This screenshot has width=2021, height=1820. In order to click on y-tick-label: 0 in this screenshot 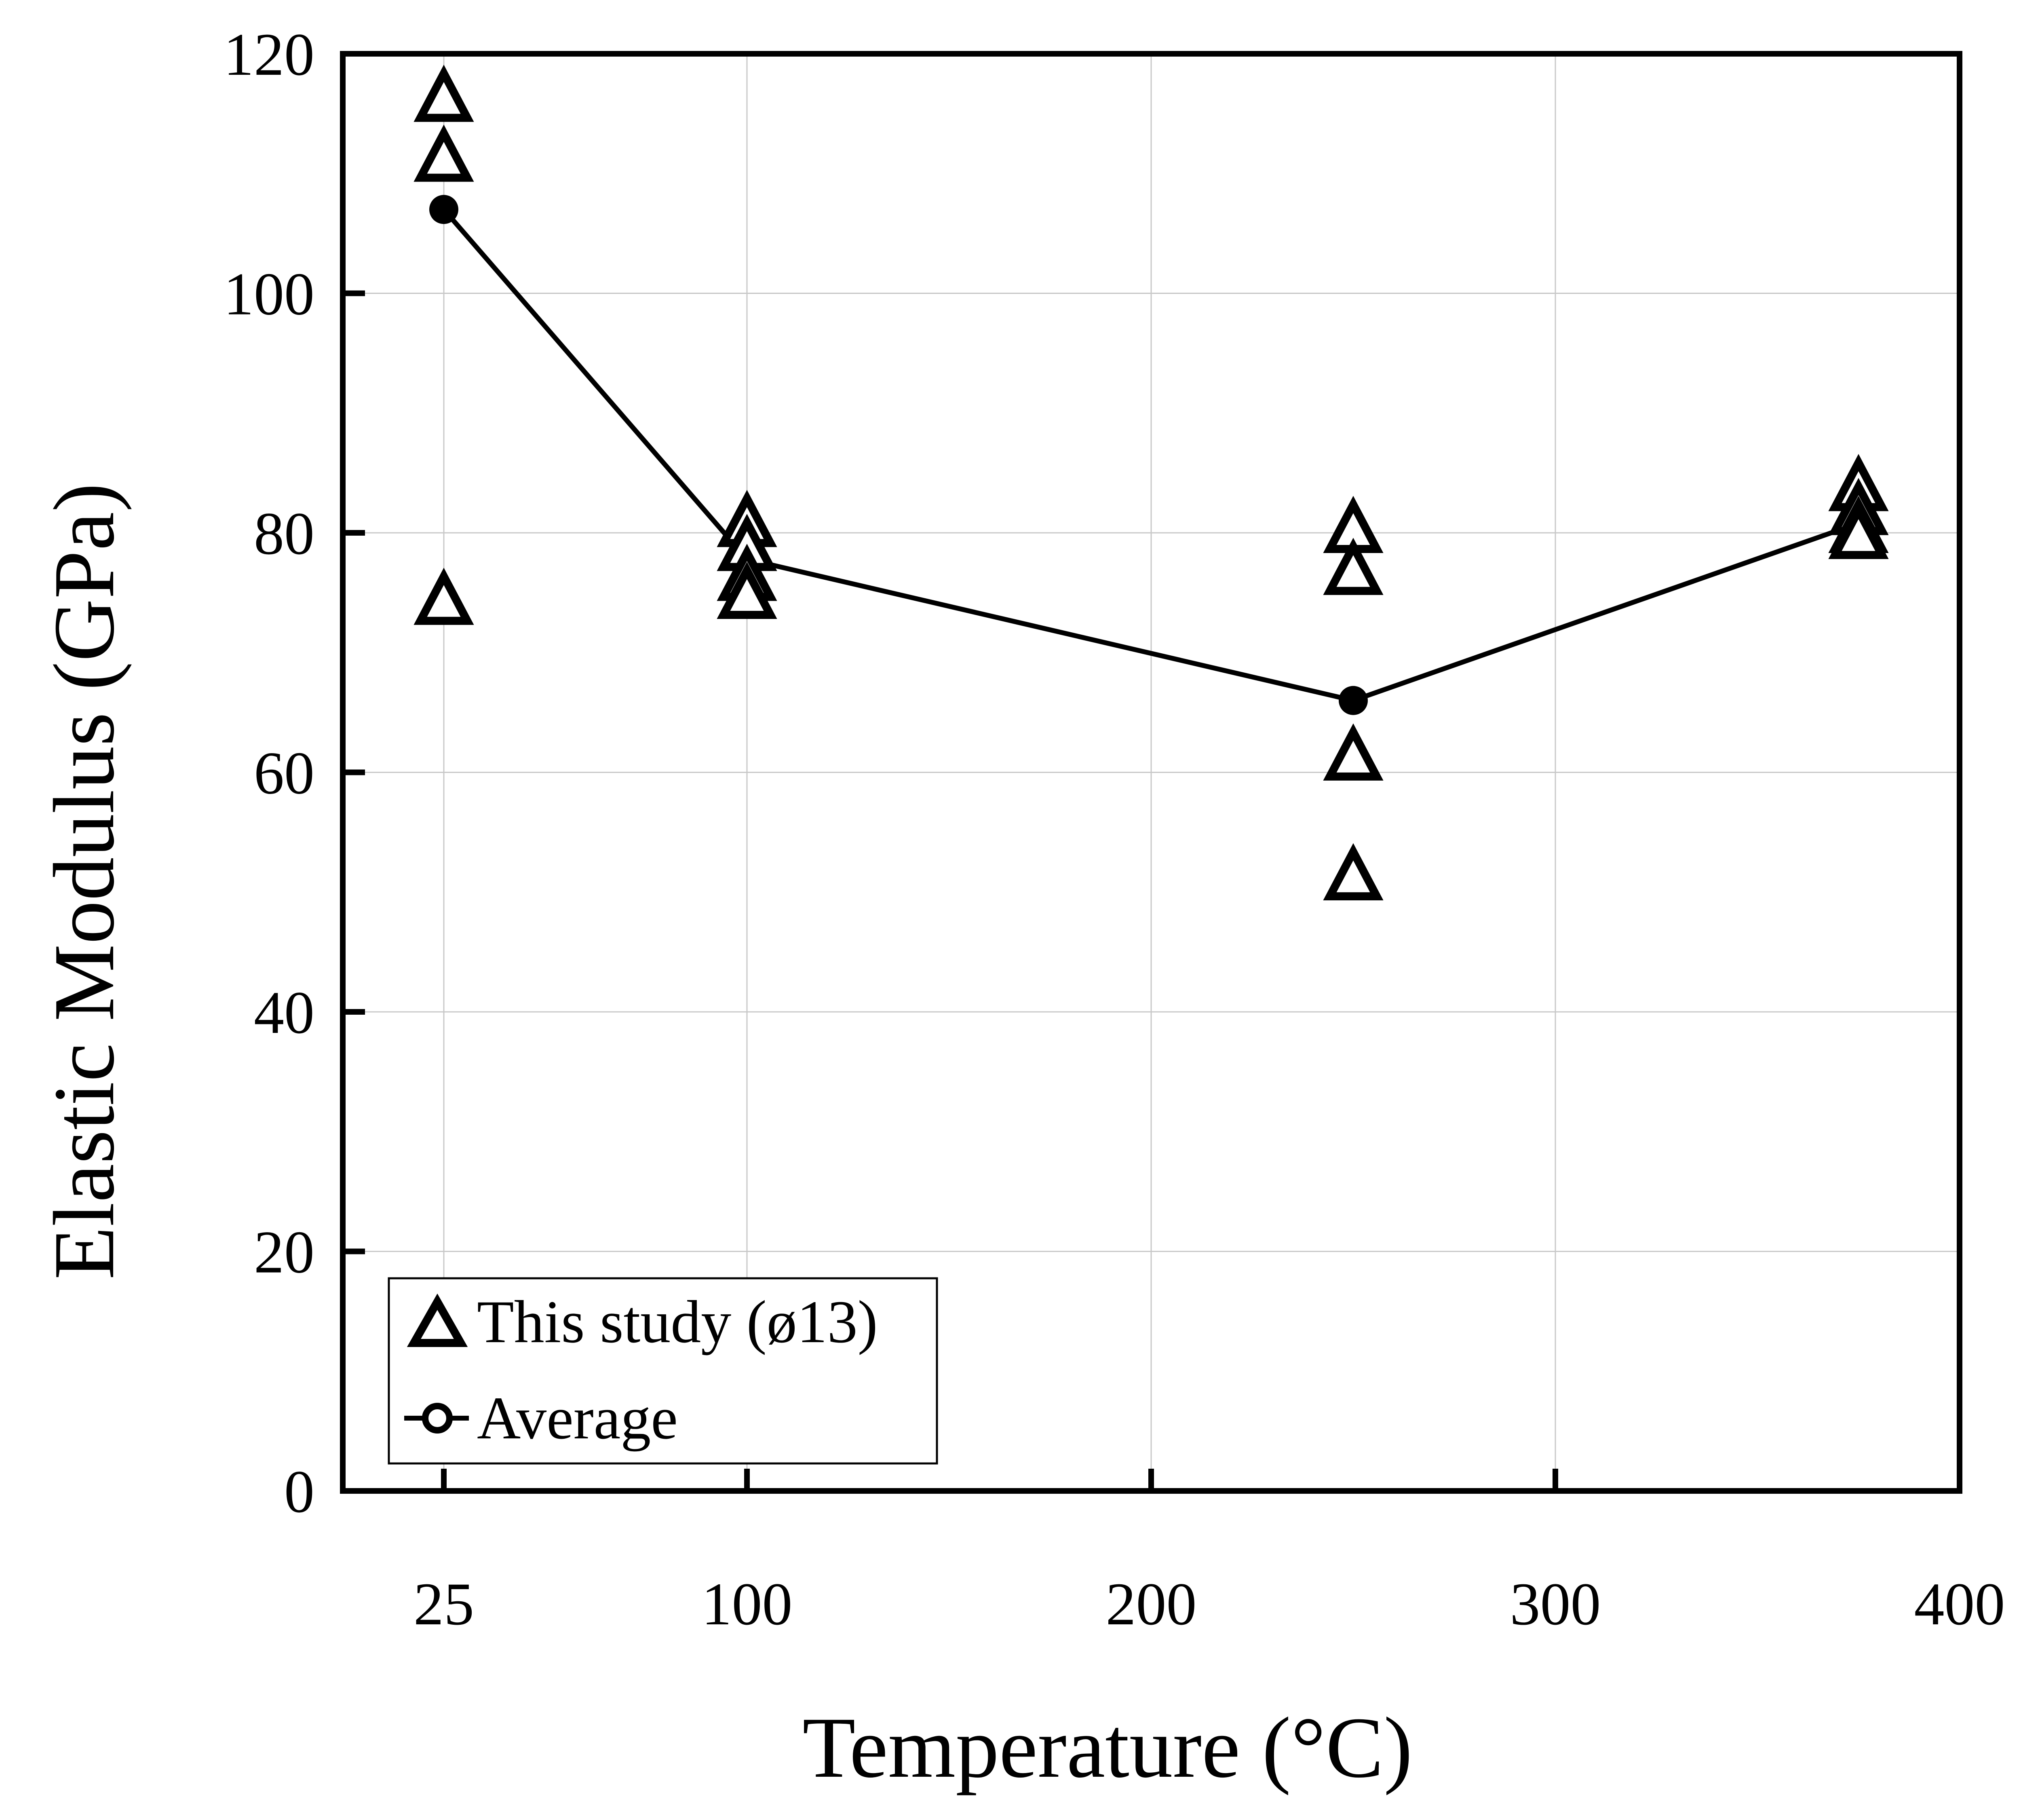, I will do `click(299, 1491)`.